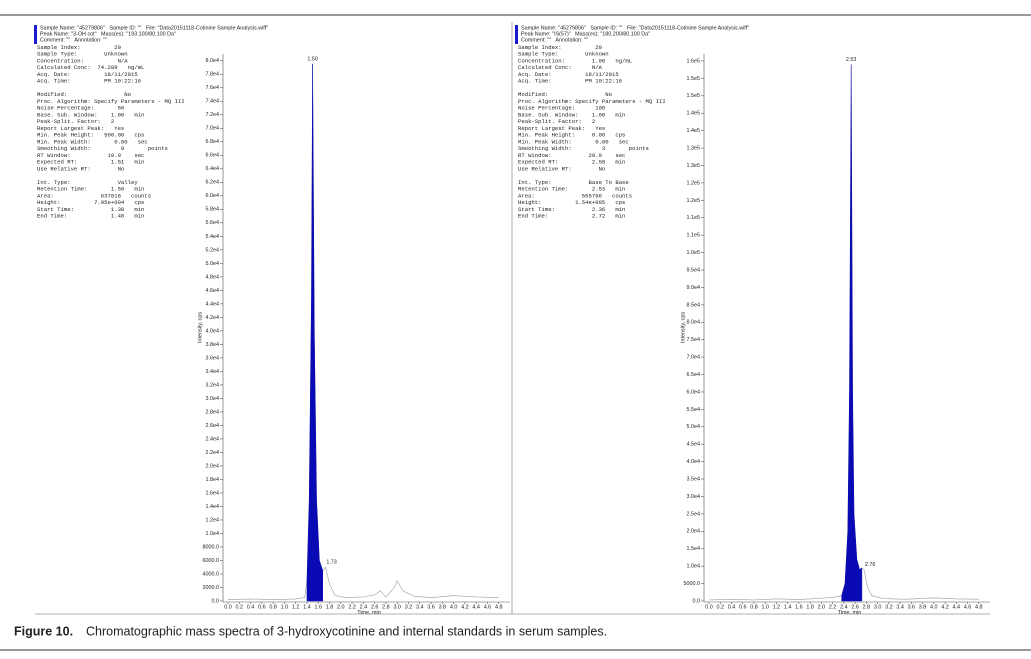 This screenshot has height=659, width=1031. I want to click on y-tick-label: 8.0e4, so click(694, 323).